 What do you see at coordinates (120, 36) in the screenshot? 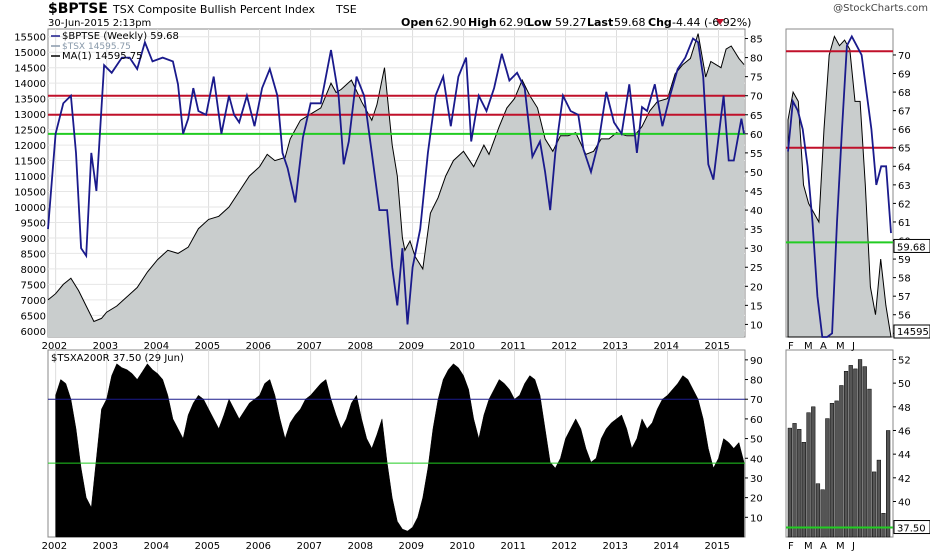
I see `legend-entry: $BPTSE (Weekly) 59.68` at bounding box center [120, 36].